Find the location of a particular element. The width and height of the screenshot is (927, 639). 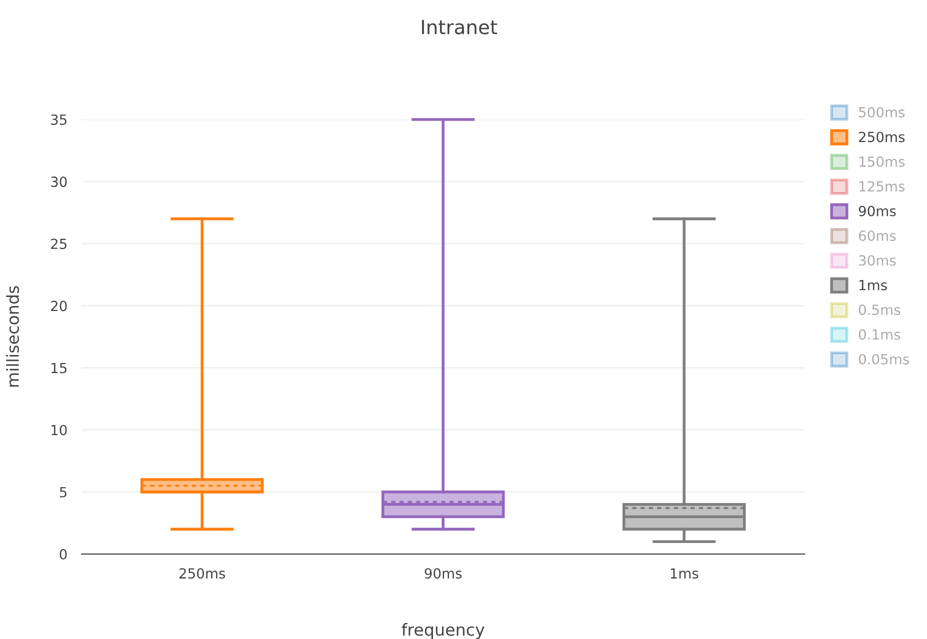

legend-label: 500ms is located at coordinates (882, 112).